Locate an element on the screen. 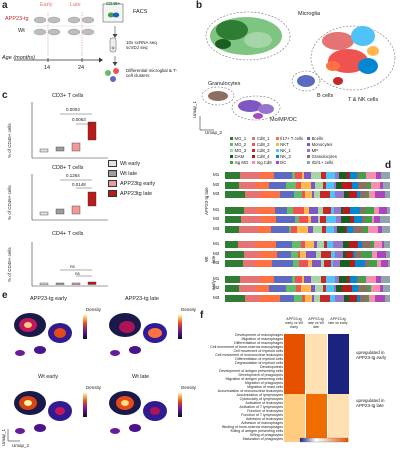 Image resolution: width=400 pixels, height=450 pixels. pathway-term: Activation of leukocytes is located at coordinates (264, 403).